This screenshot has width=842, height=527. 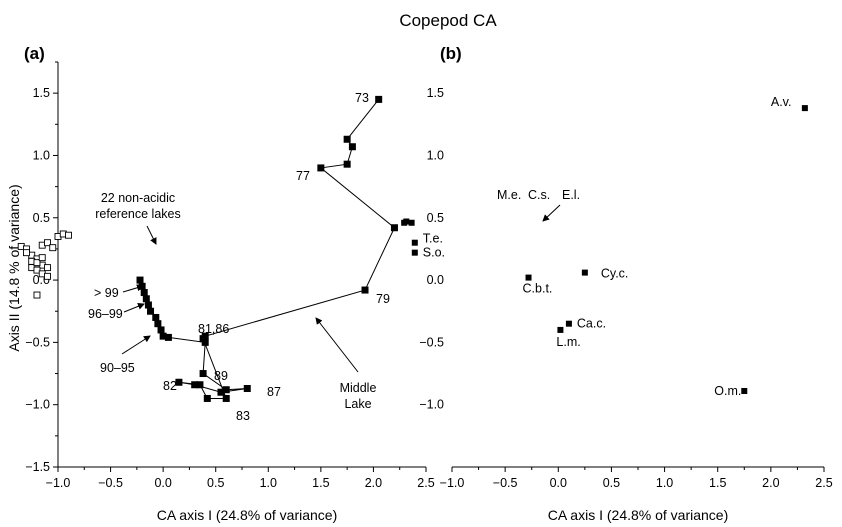 I want to click on label-middle-lake-line1: Middle, so click(x=358, y=388).